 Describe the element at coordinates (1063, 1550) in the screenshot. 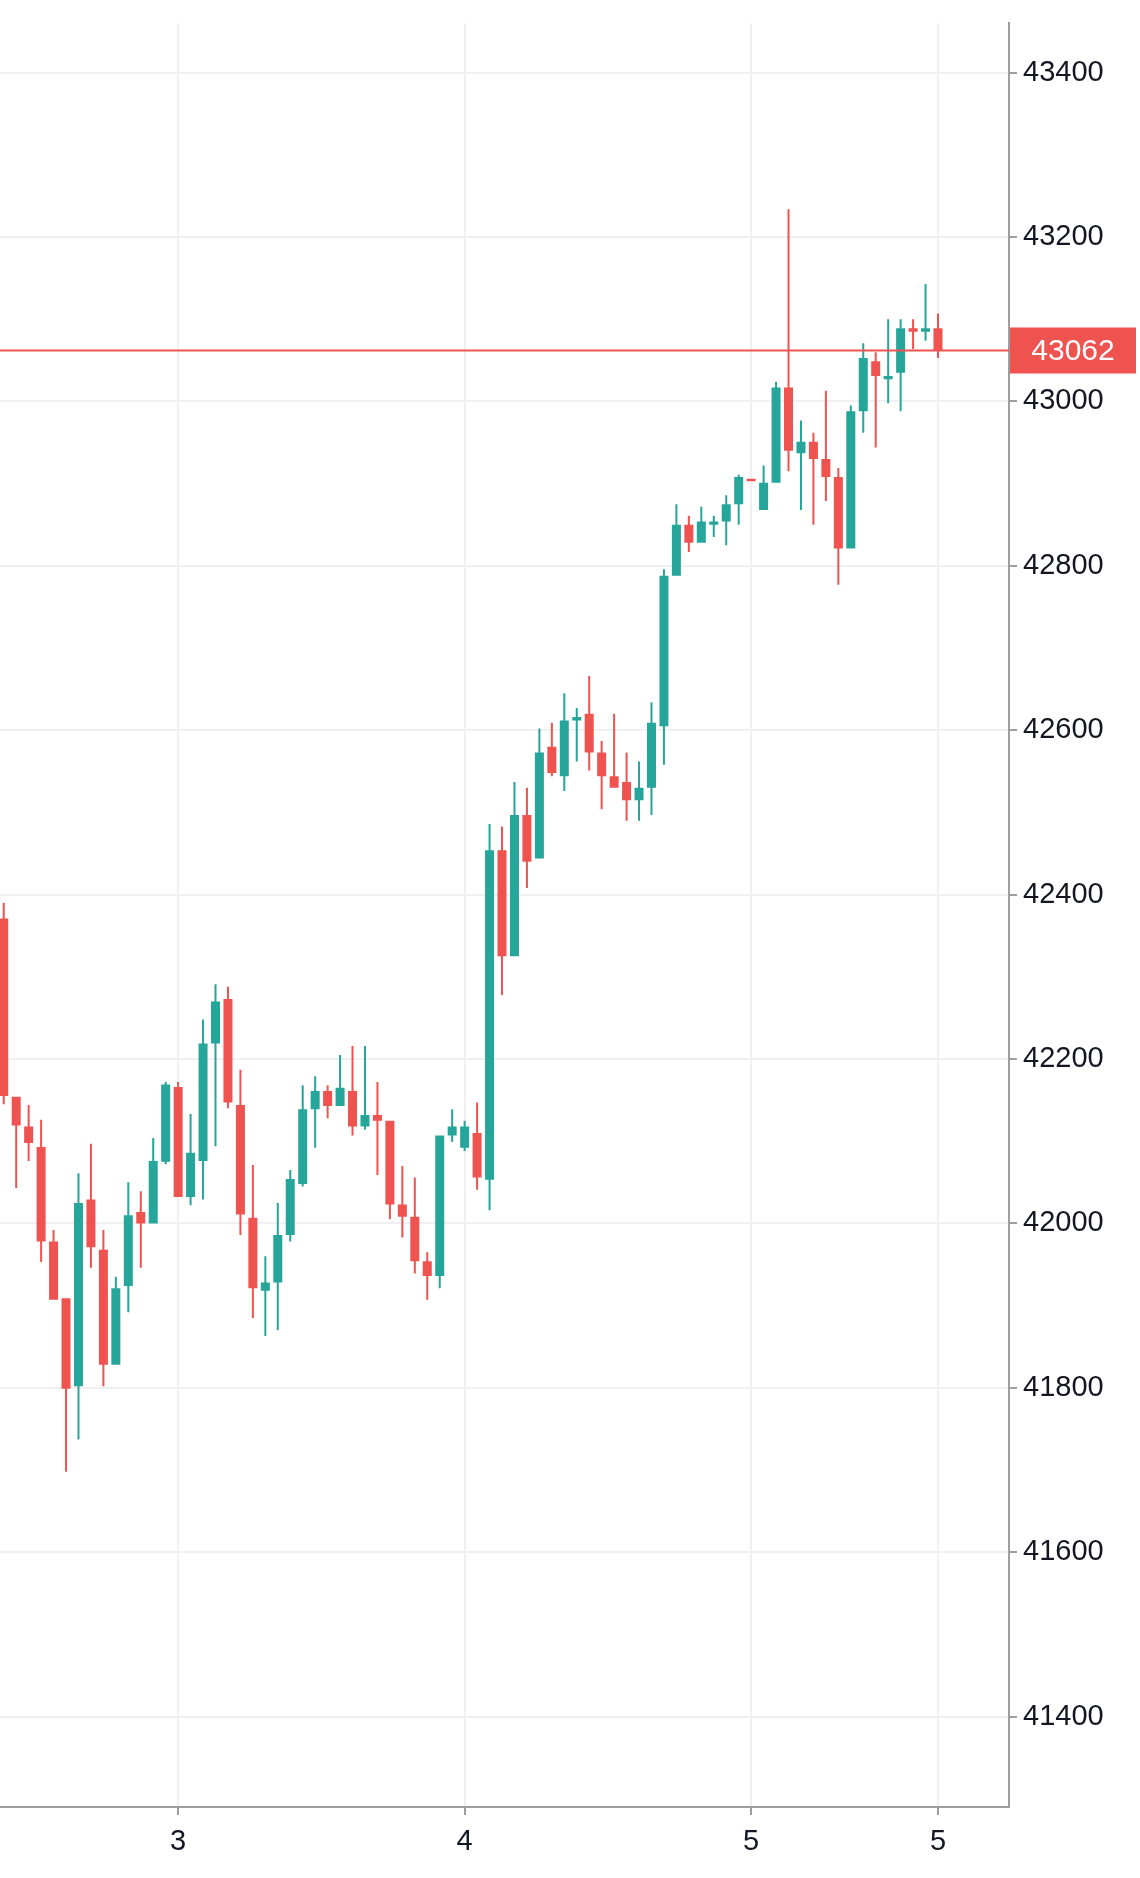

I see `y-tick-label: 41600` at that location.